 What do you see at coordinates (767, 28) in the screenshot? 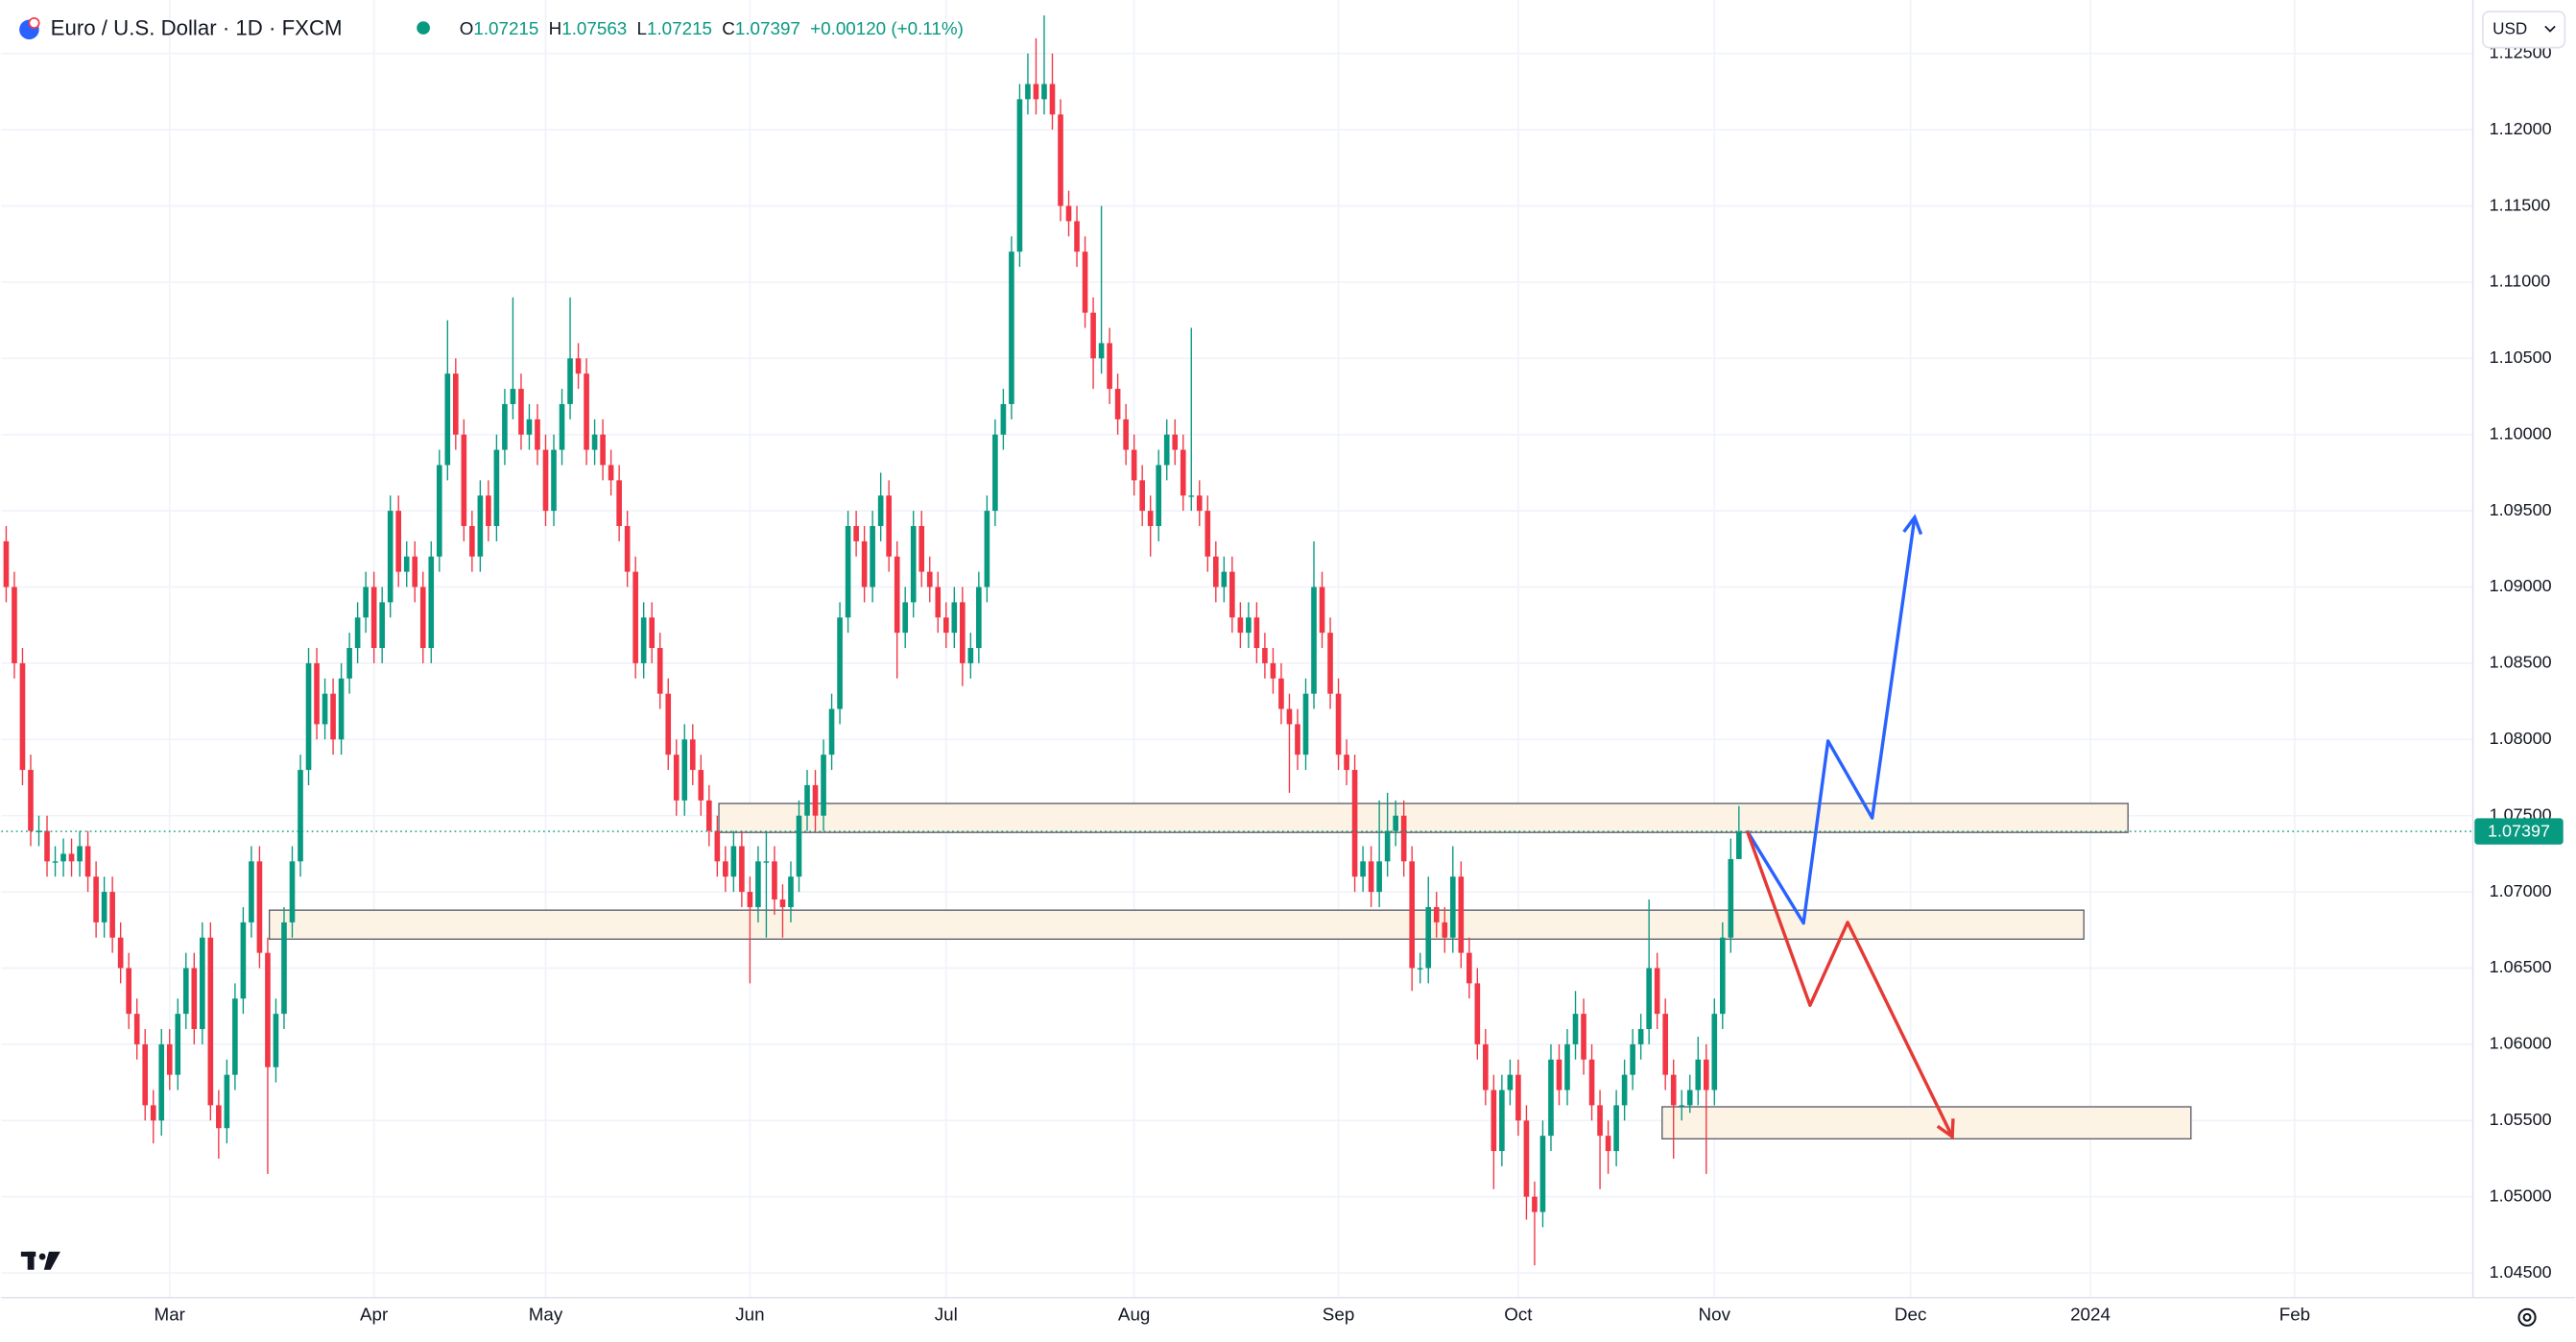
I see `legend-value: 1.07397` at bounding box center [767, 28].